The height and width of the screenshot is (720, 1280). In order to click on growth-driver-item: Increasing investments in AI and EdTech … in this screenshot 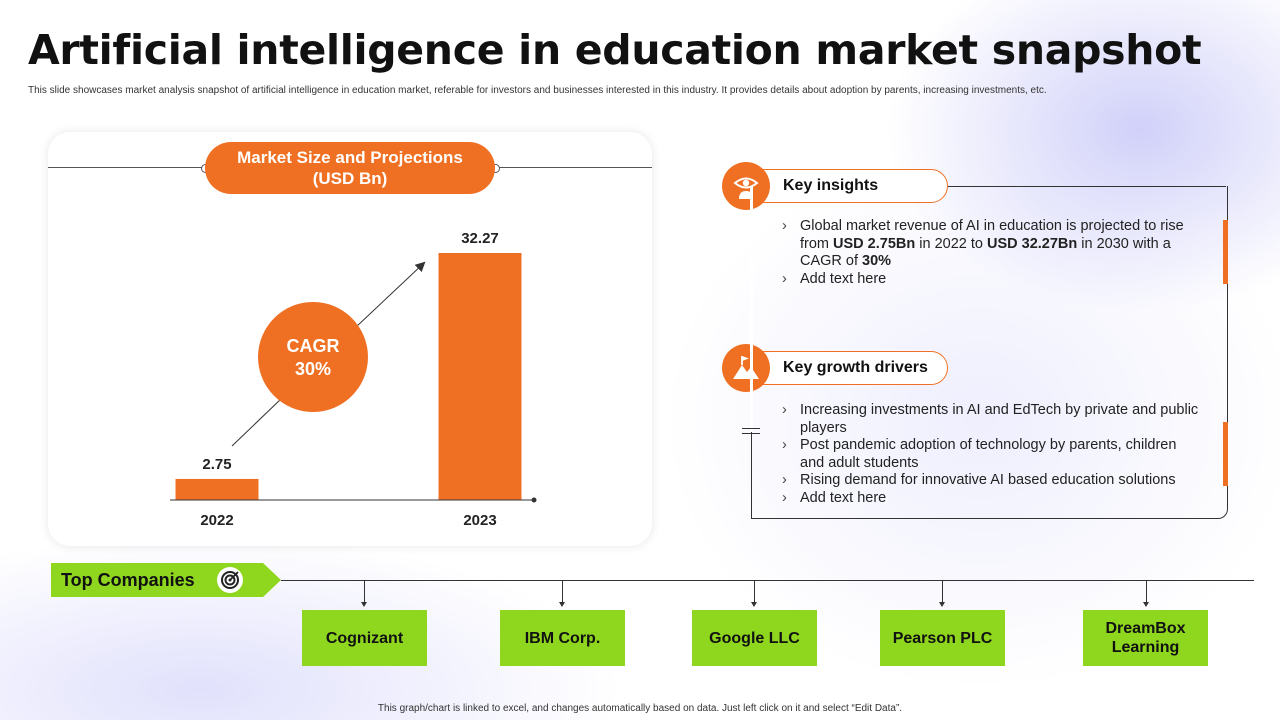, I will do `click(990, 419)`.